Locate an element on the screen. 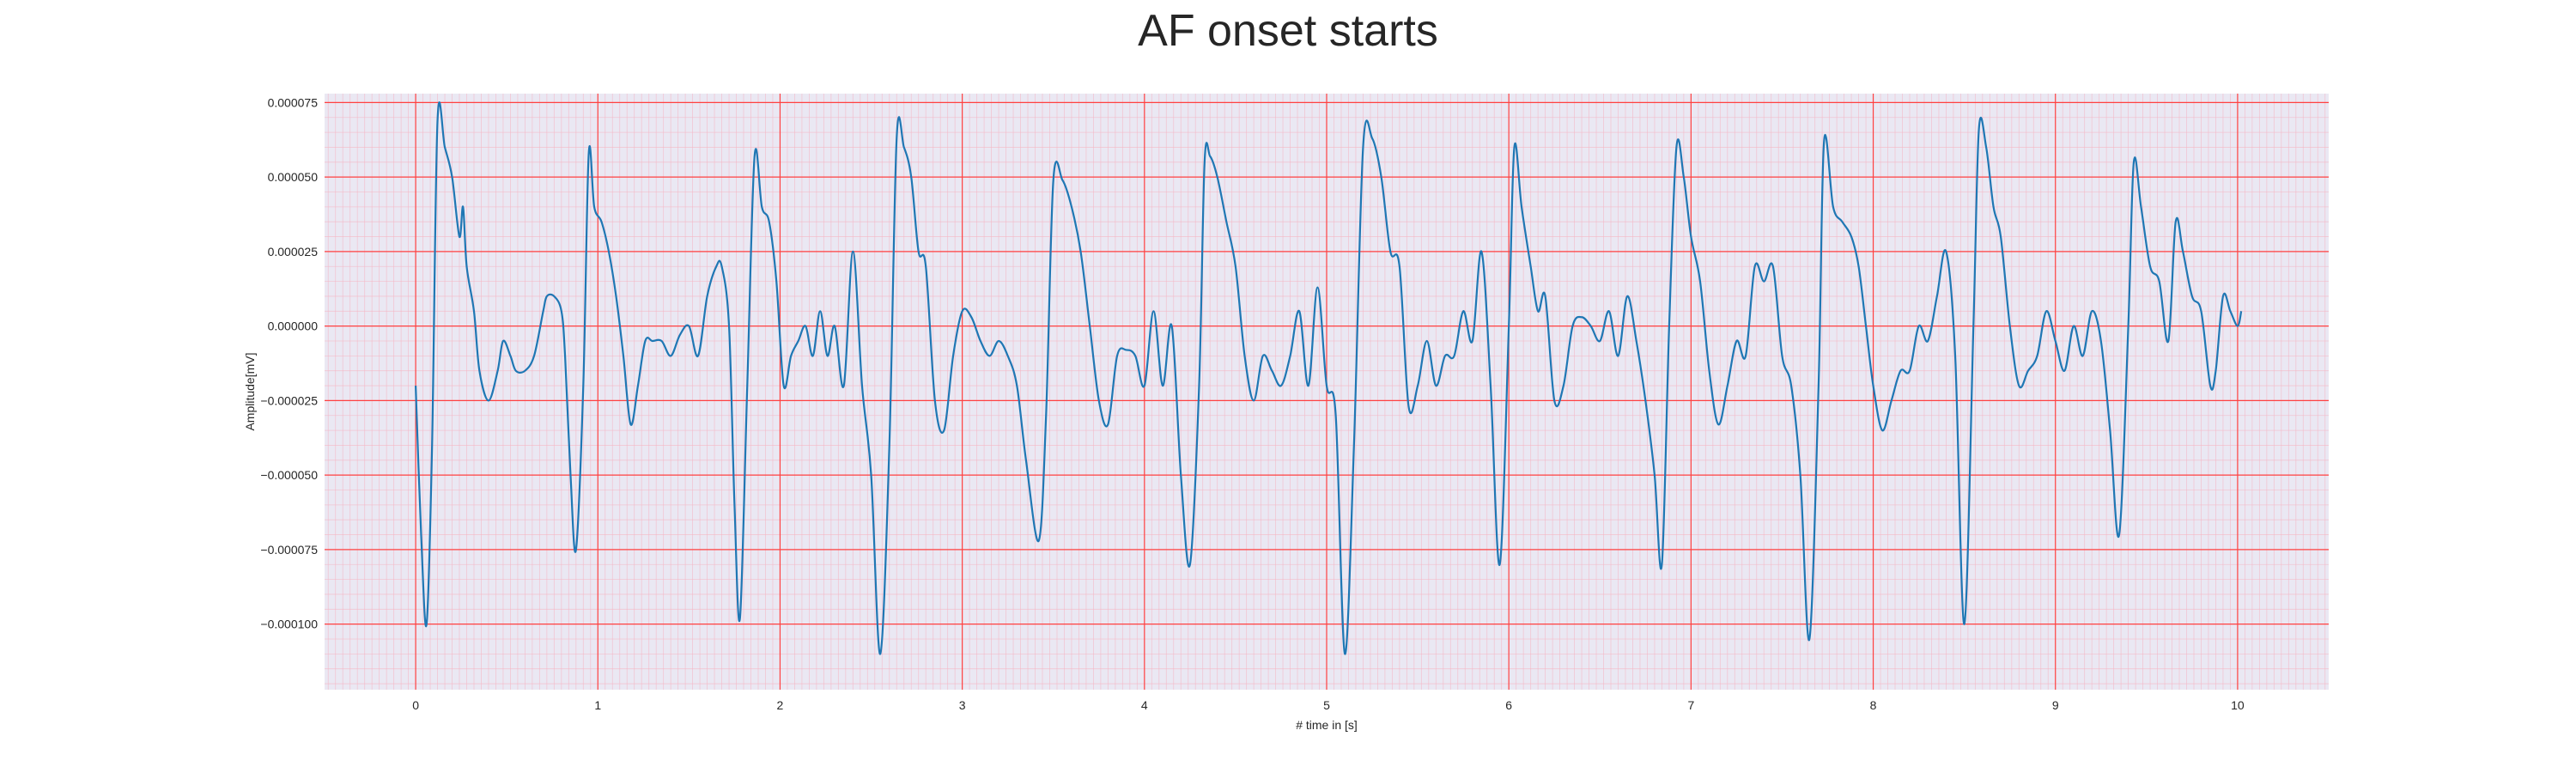  x-axis-label: # time in [s] is located at coordinates (1327, 725).